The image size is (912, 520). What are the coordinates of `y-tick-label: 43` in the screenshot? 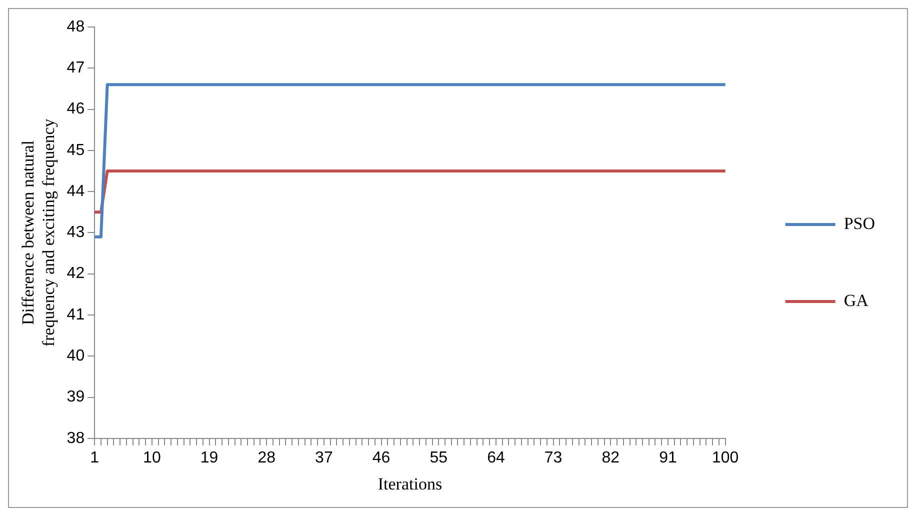 It's located at (75, 233).